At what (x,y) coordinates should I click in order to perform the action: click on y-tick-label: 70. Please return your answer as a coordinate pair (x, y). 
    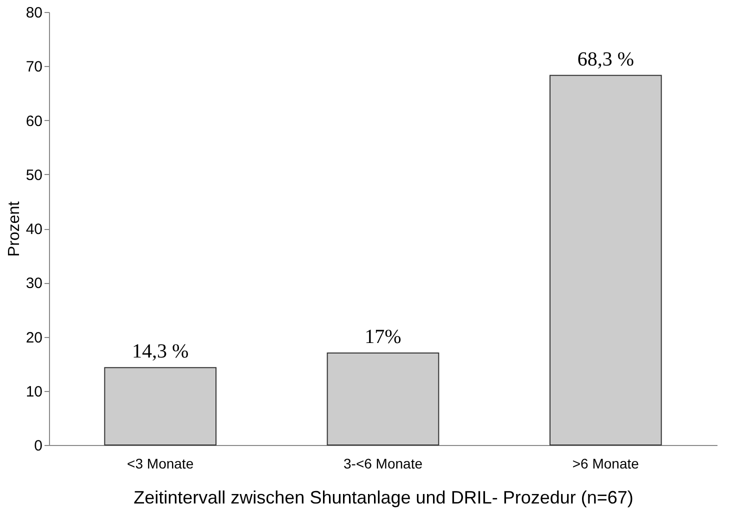
    Looking at the image, I should click on (34, 67).